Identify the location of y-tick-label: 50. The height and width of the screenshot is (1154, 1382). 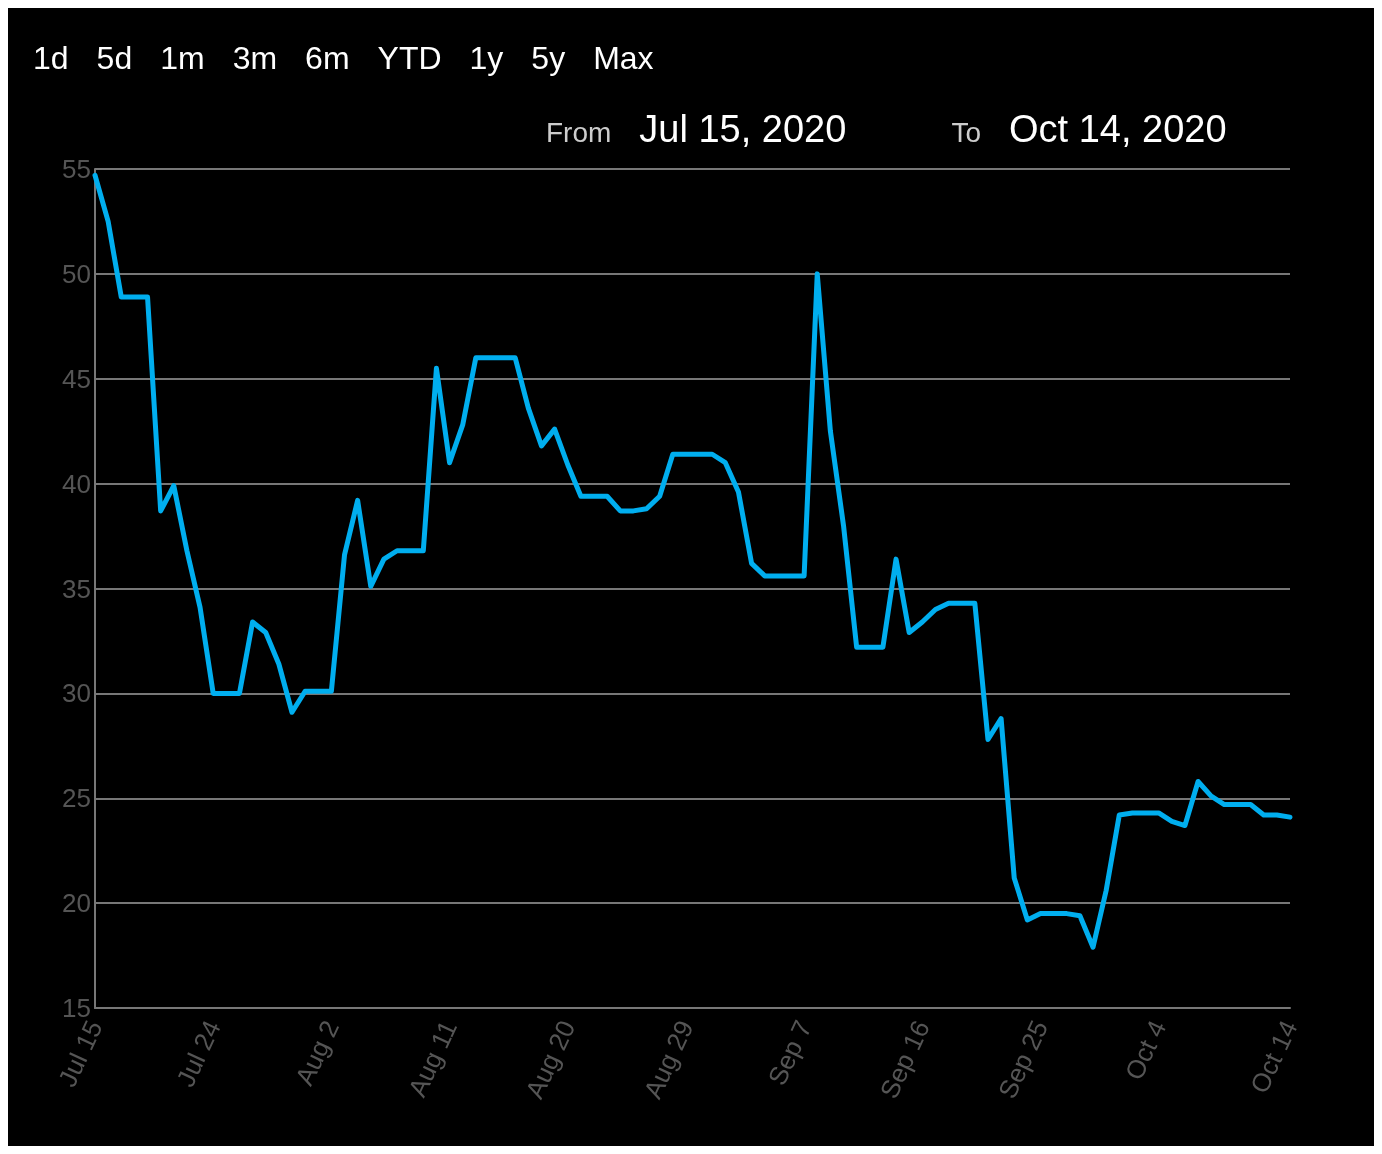
(76, 273).